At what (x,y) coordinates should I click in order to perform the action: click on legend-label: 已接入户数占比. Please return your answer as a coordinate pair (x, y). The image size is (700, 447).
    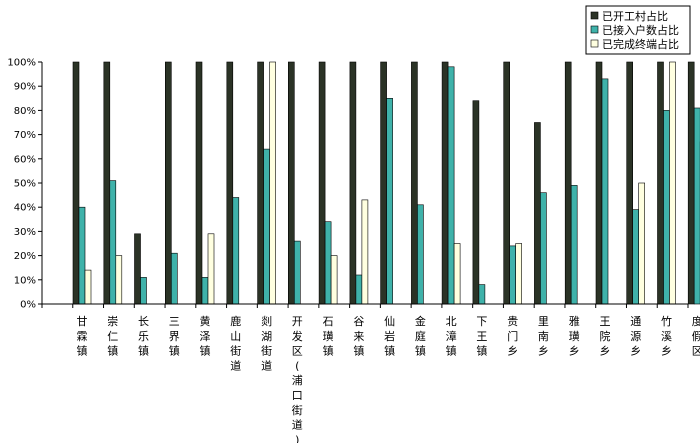
    Looking at the image, I should click on (640, 30).